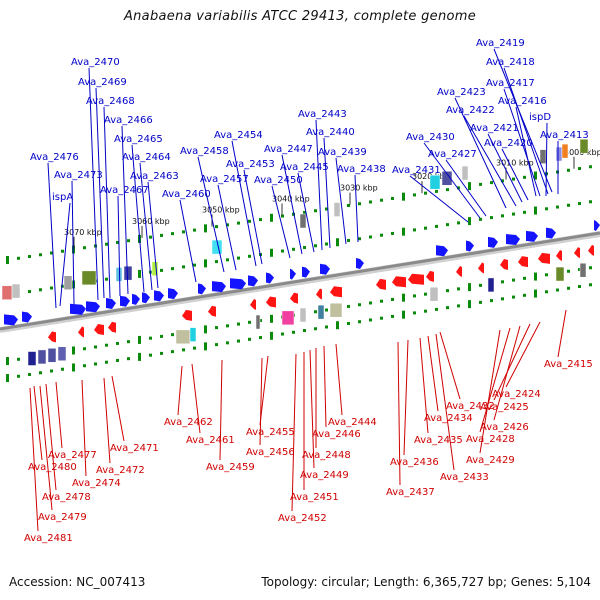 Image resolution: width=600 pixels, height=600 pixels. Describe the element at coordinates (564, 135) in the screenshot. I see `forward-gene-label: Ava_2413` at that location.